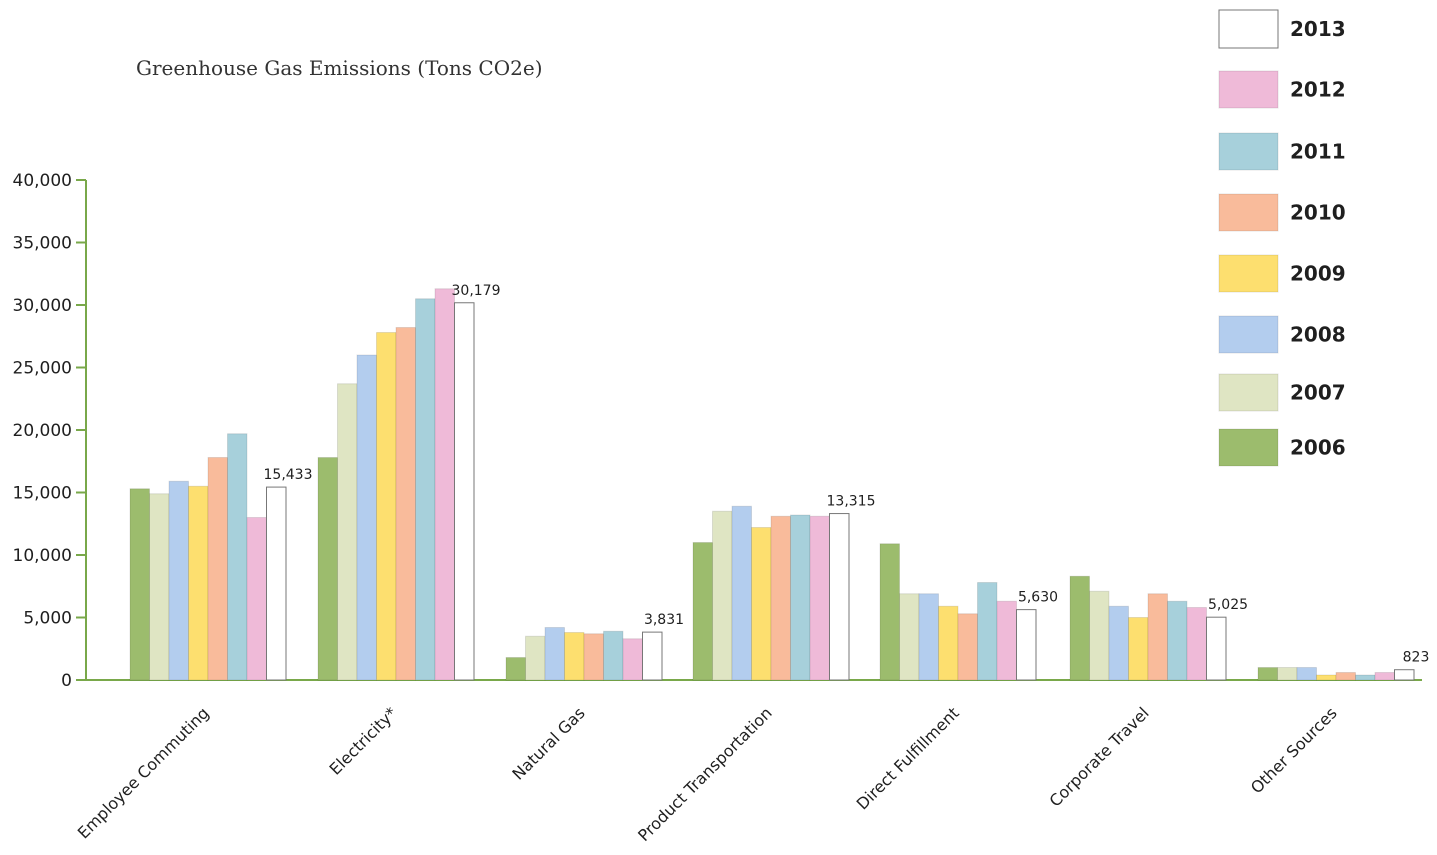 Image resolution: width=1437 pixels, height=855 pixels. I want to click on y-tick-label: 5,000, so click(47, 619).